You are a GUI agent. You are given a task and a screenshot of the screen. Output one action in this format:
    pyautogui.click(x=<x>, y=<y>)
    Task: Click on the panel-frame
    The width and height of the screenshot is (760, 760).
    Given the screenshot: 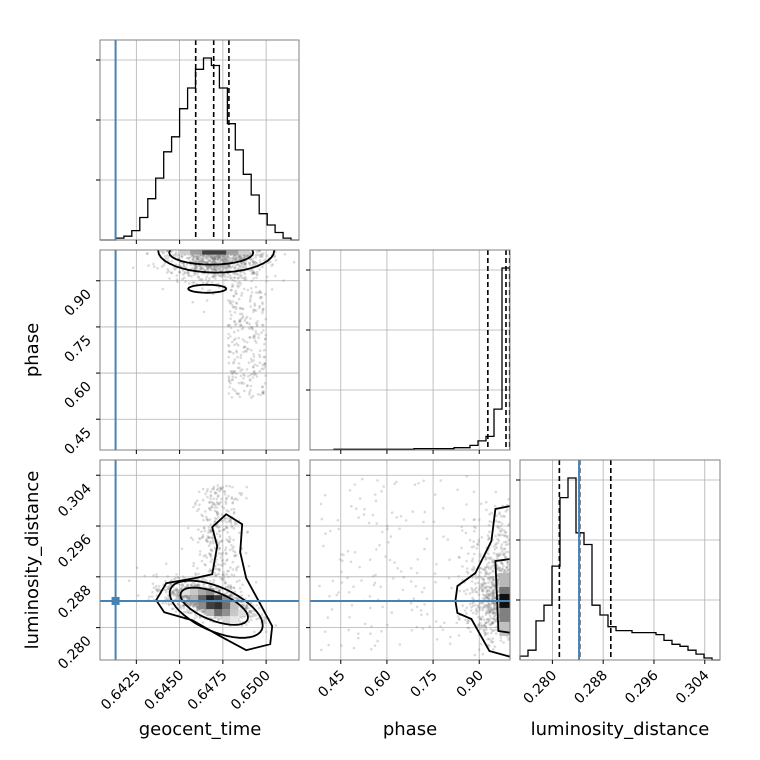 What is the action you would take?
    pyautogui.click(x=199, y=560)
    